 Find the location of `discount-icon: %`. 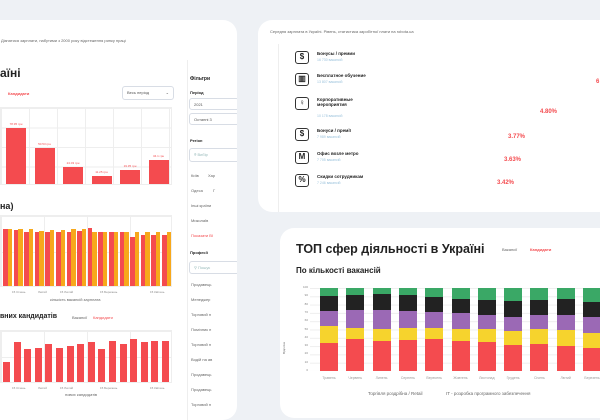

discount-icon: % is located at coordinates (302, 180).